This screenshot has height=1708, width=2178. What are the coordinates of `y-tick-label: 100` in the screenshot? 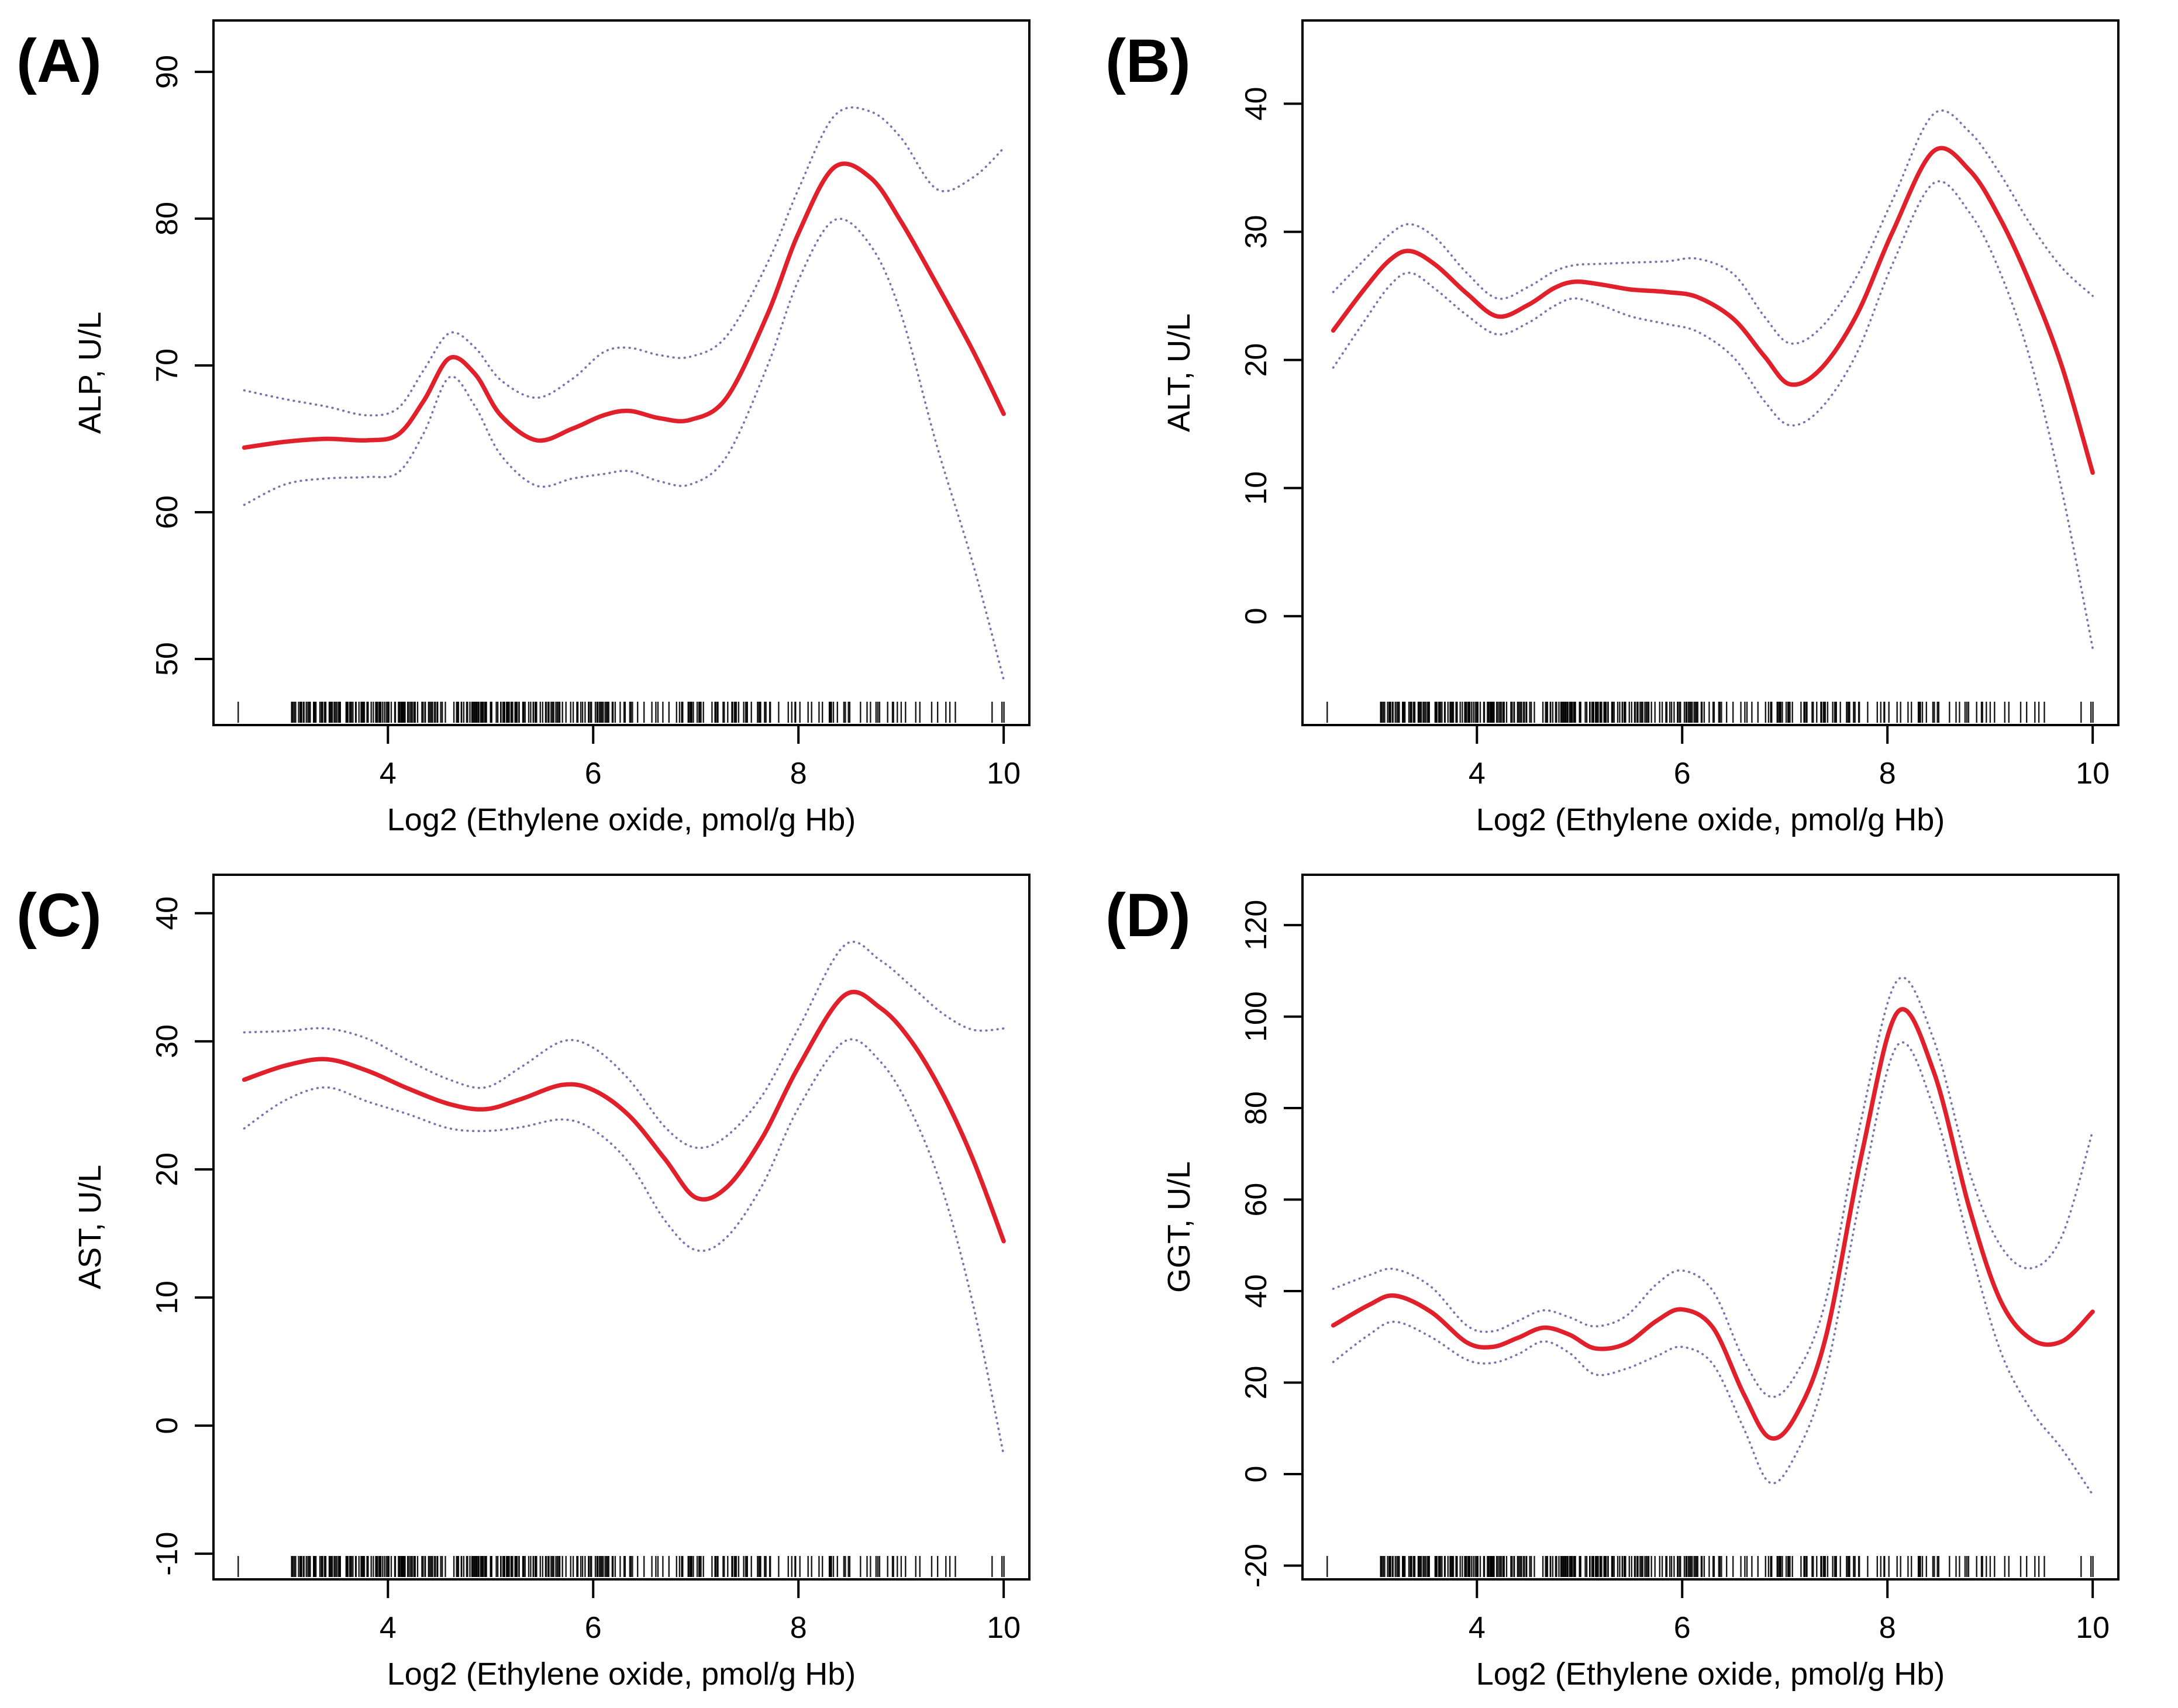 It's located at (1256, 1016).